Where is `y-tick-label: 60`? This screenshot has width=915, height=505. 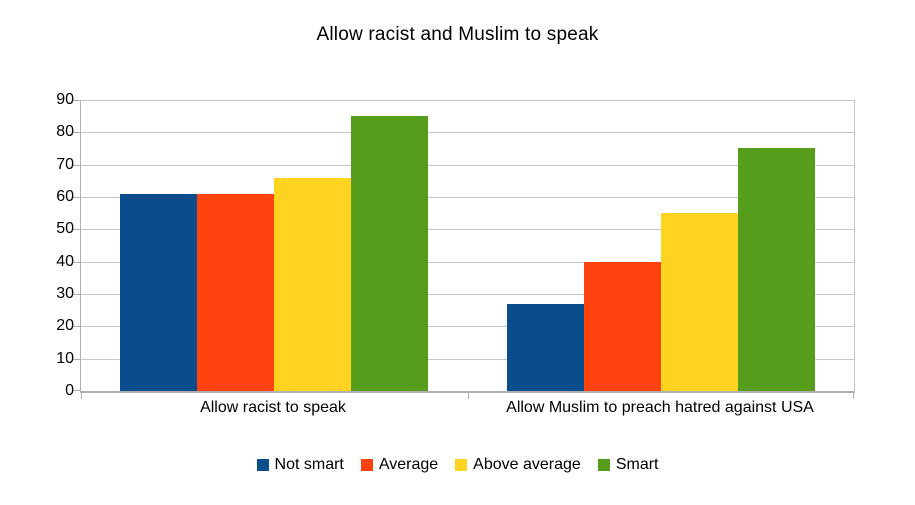 y-tick-label: 60 is located at coordinates (65, 196).